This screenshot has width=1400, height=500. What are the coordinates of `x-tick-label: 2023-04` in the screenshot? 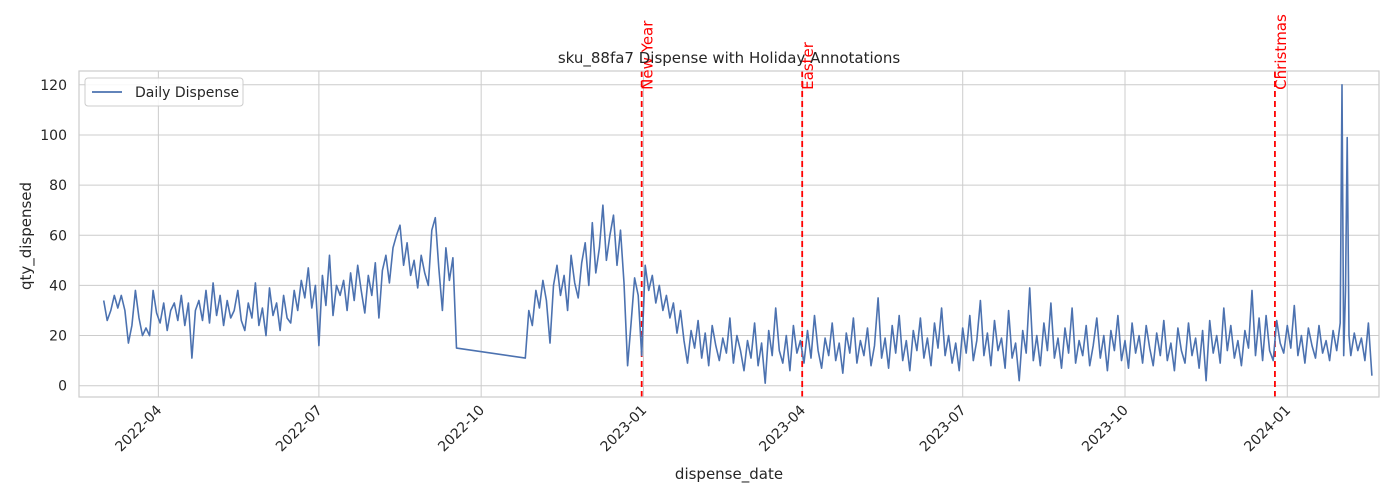 It's located at (782, 428).